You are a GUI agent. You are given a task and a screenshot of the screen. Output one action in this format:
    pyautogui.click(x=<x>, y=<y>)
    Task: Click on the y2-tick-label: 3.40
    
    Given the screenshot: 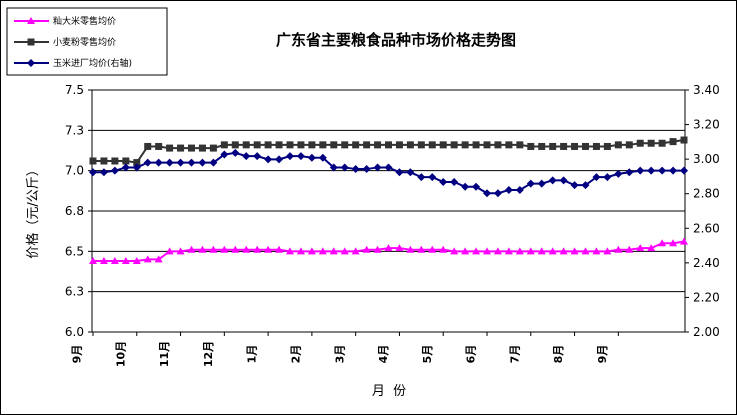 What is the action you would take?
    pyautogui.click(x=706, y=90)
    